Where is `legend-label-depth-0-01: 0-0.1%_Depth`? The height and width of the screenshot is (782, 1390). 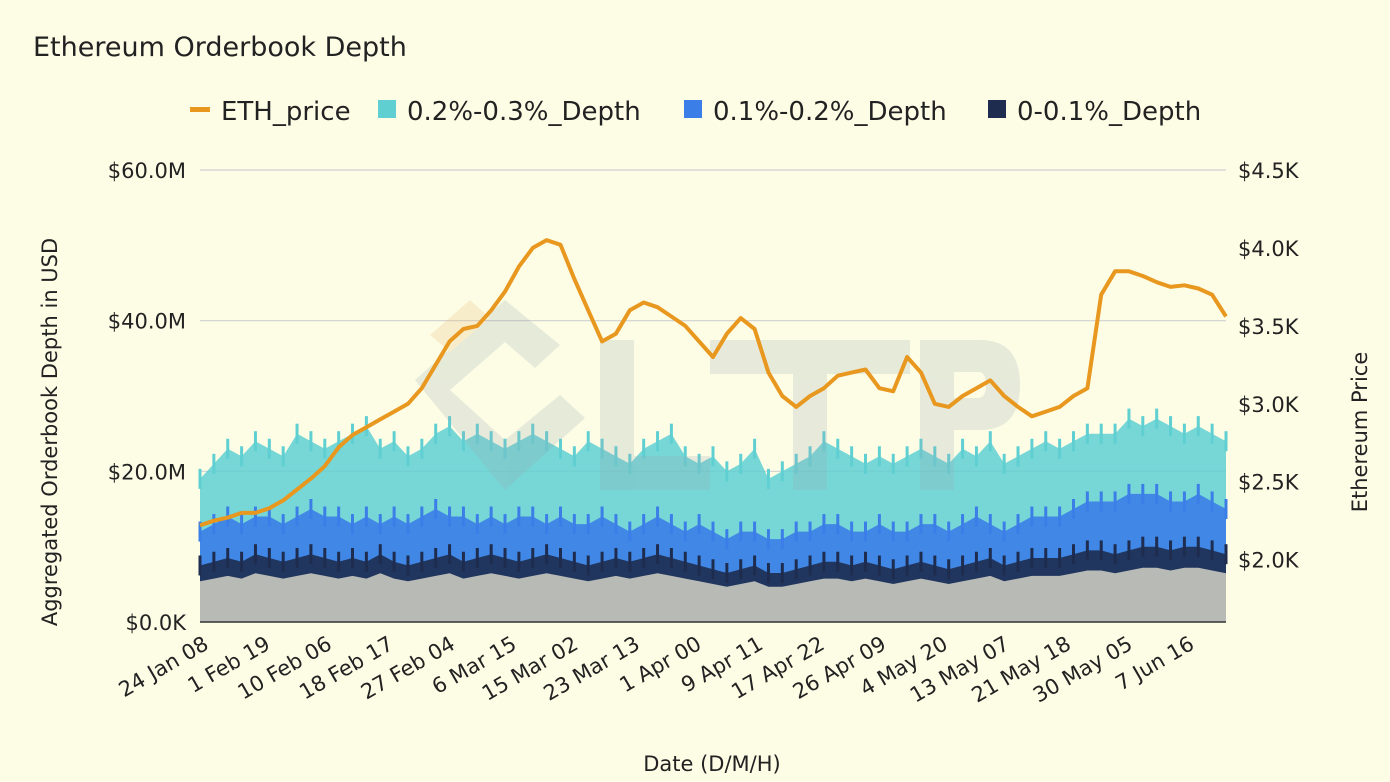
legend-label-depth-0-01: 0-0.1%_Depth is located at coordinates (1109, 112).